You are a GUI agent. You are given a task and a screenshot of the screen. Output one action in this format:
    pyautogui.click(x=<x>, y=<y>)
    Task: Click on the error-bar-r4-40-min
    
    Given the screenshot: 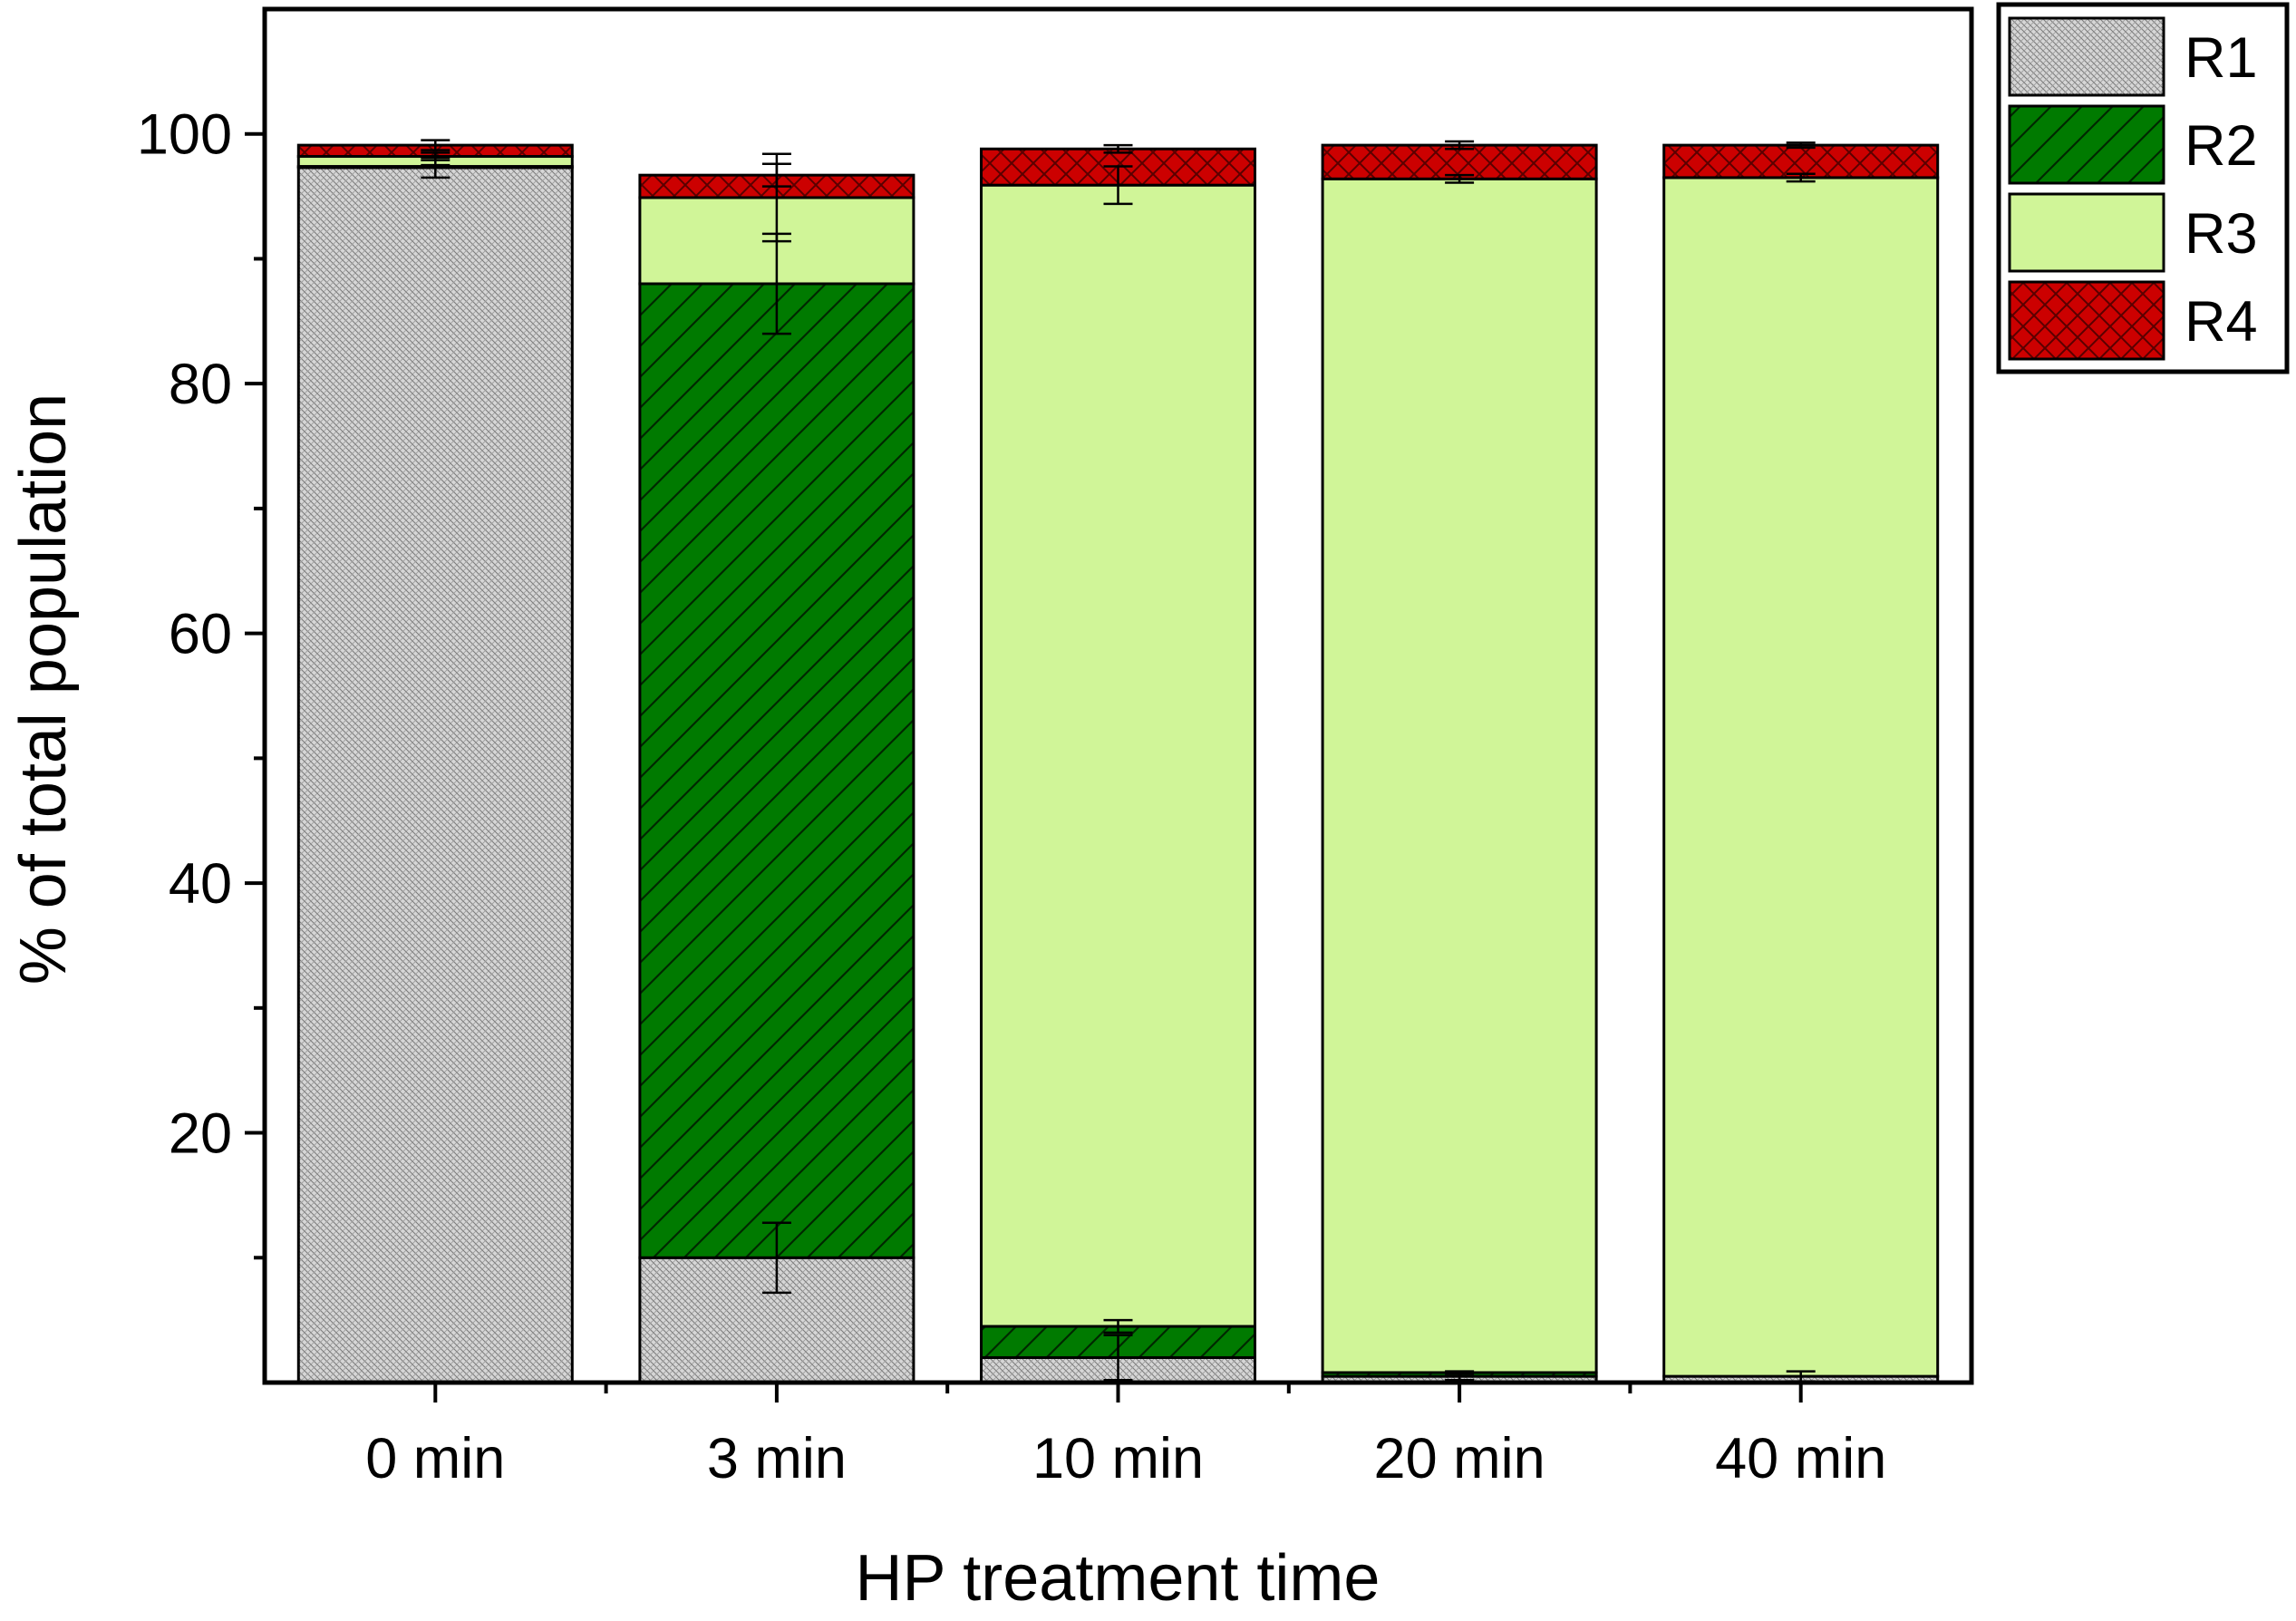 What is the action you would take?
    pyautogui.click(x=1801, y=145)
    